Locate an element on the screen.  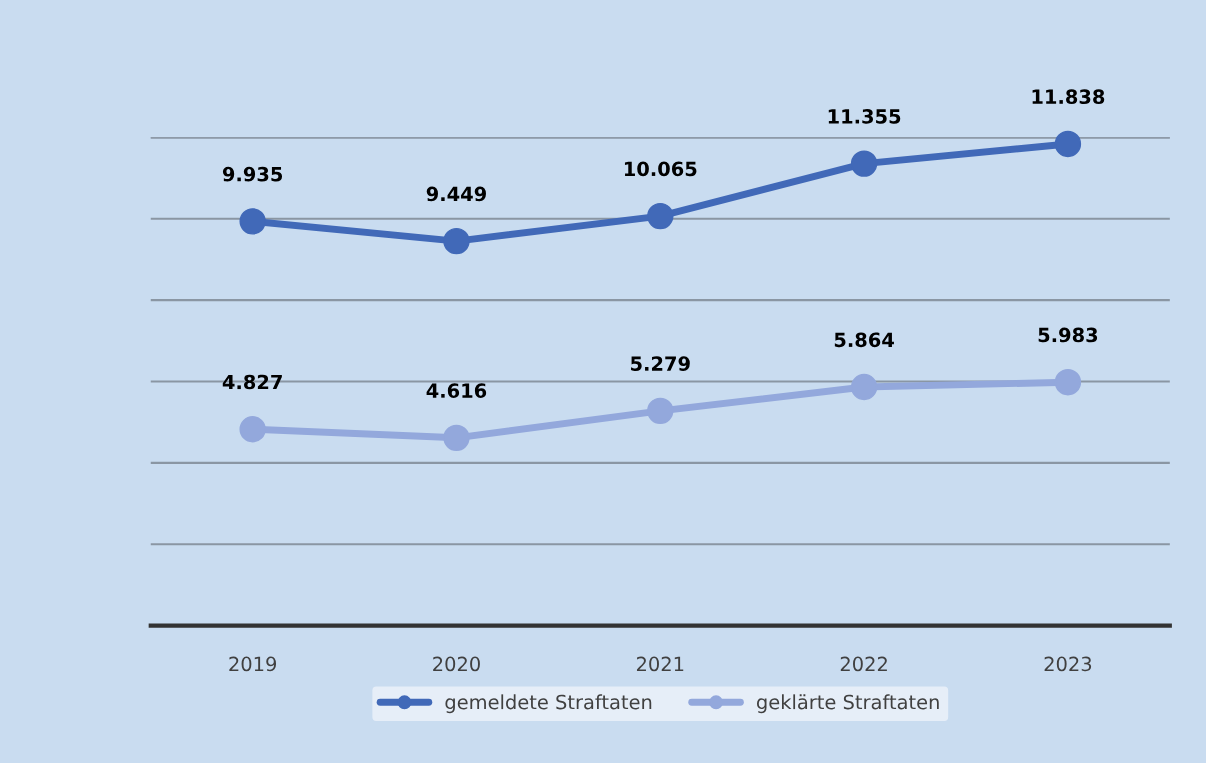
data-label: 11.355 is located at coordinates (864, 116).